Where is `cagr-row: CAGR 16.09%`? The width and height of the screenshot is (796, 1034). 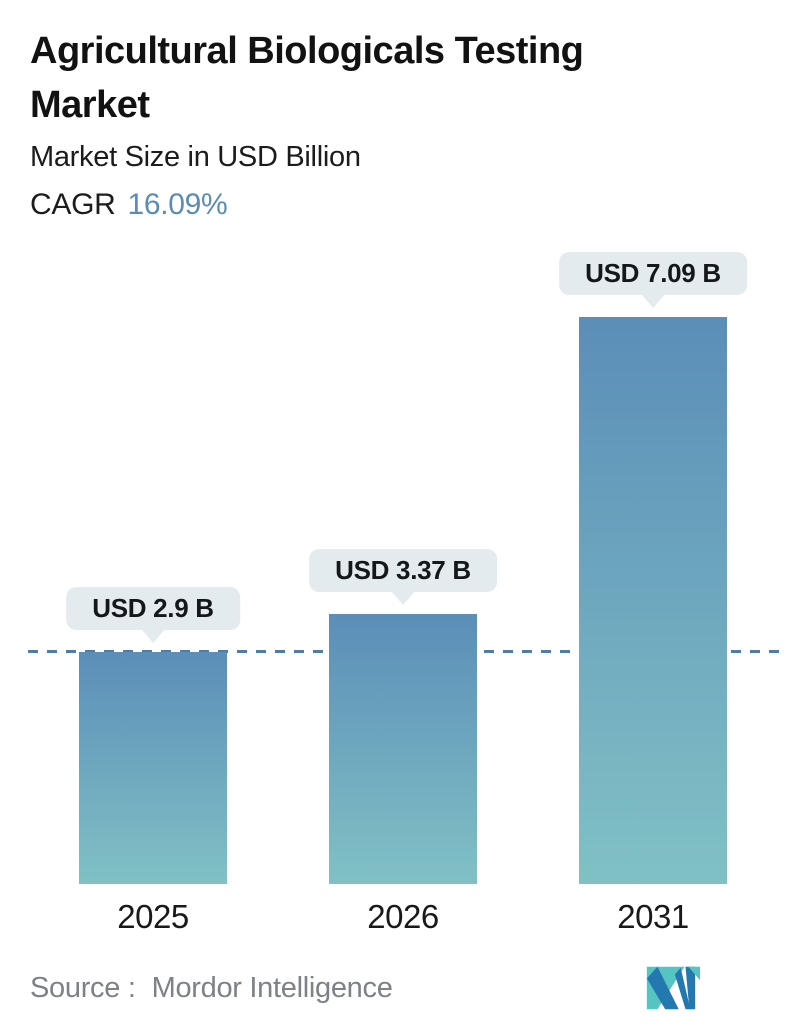
cagr-row: CAGR 16.09% is located at coordinates (400, 205).